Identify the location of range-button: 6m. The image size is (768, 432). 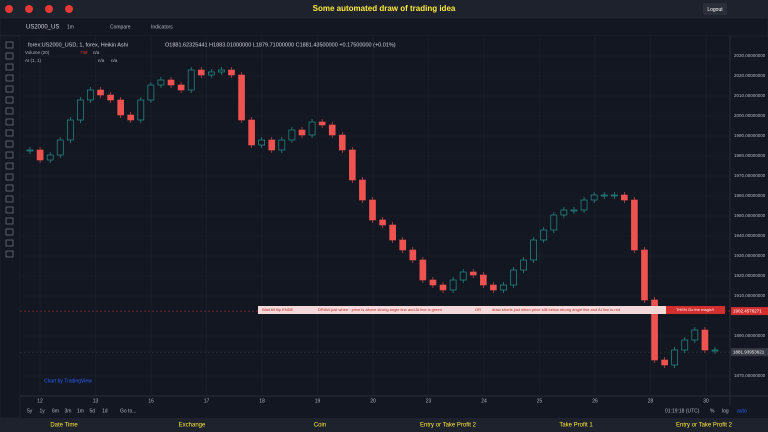
(55, 411).